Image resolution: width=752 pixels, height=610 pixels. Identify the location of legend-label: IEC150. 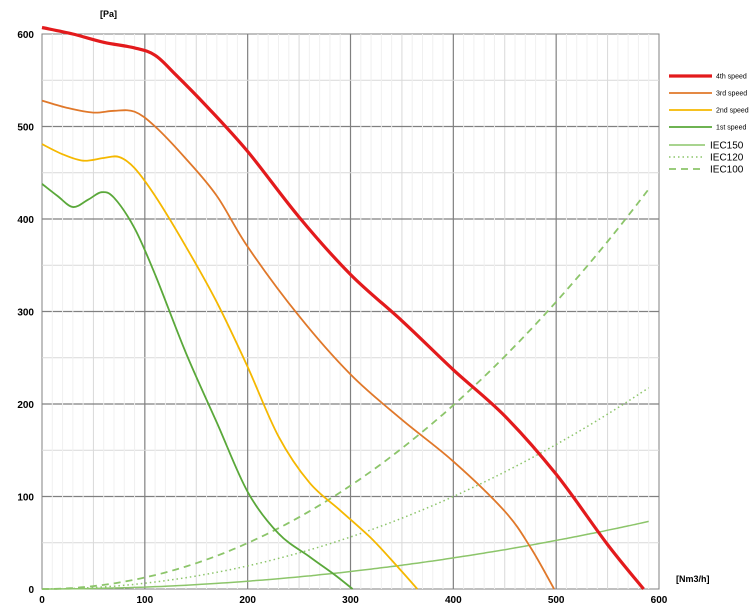
(727, 146).